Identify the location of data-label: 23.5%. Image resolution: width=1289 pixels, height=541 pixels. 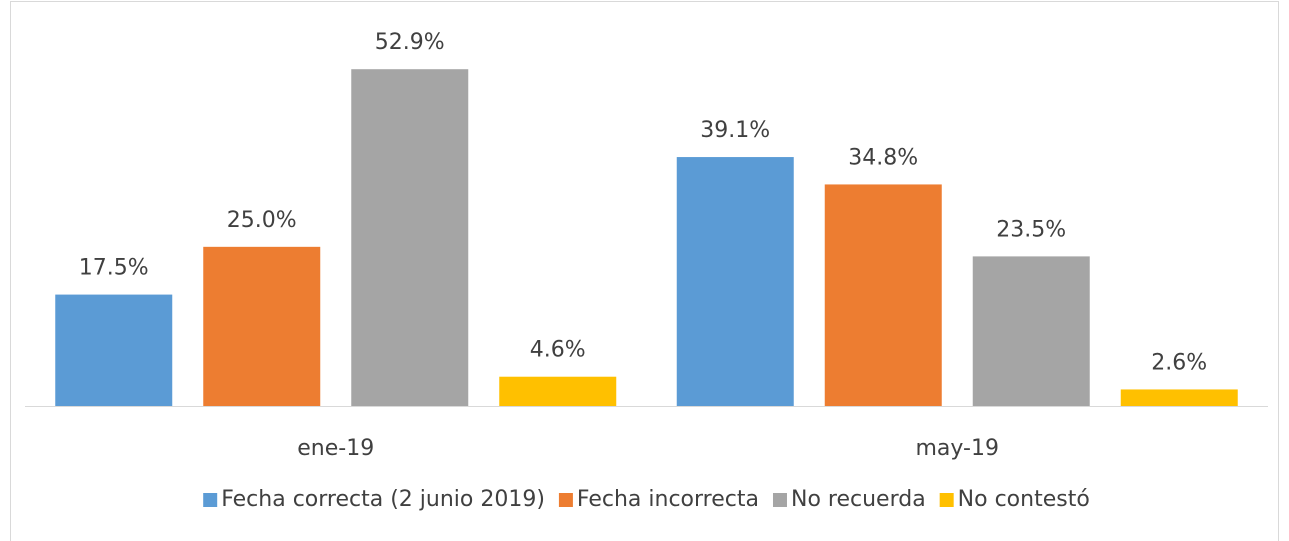
(1031, 229).